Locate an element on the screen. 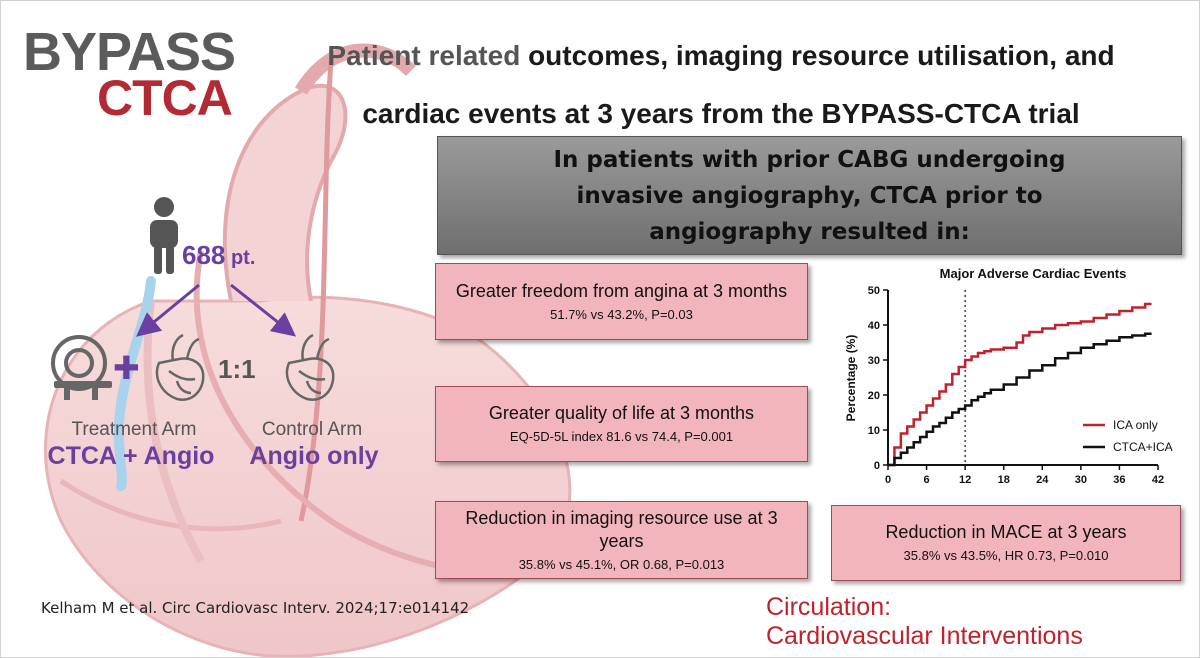 This screenshot has width=1200, height=658. heart-angio-icon is located at coordinates (180, 367).